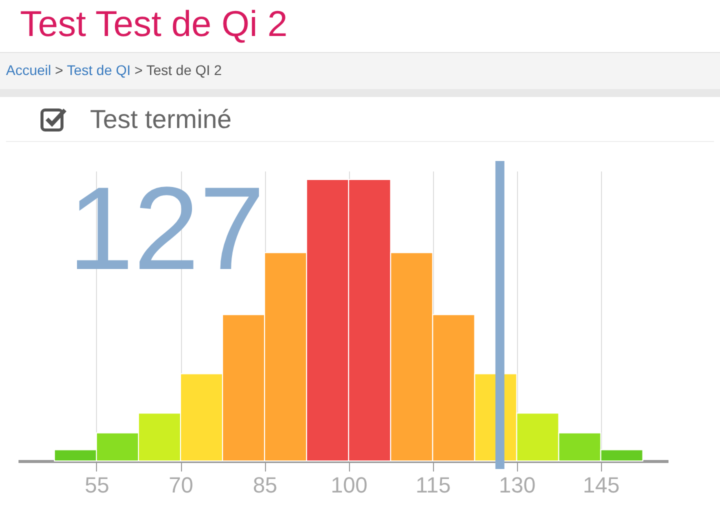  I want to click on chart-title: Test Test de Qi 2, so click(360, 26).